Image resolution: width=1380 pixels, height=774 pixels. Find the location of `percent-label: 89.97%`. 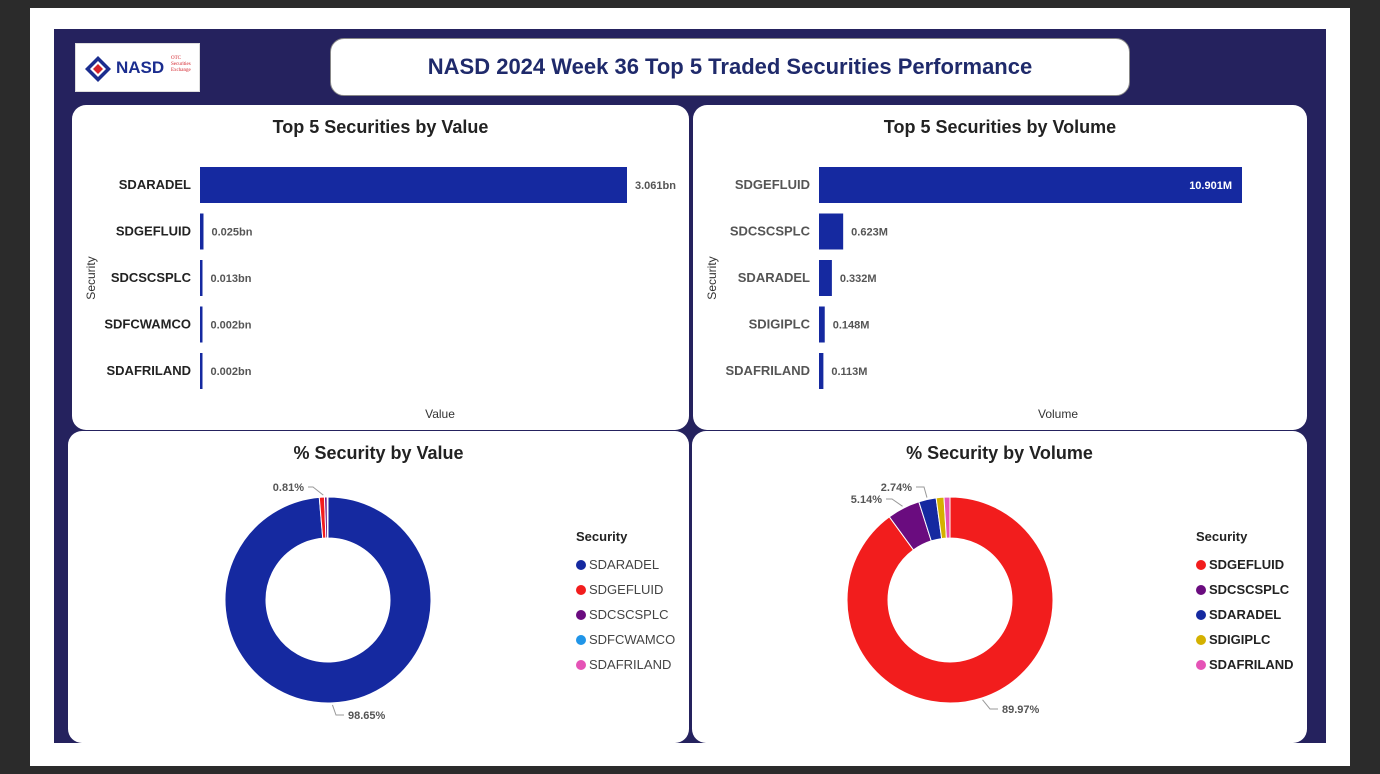

percent-label: 89.97% is located at coordinates (1021, 710).